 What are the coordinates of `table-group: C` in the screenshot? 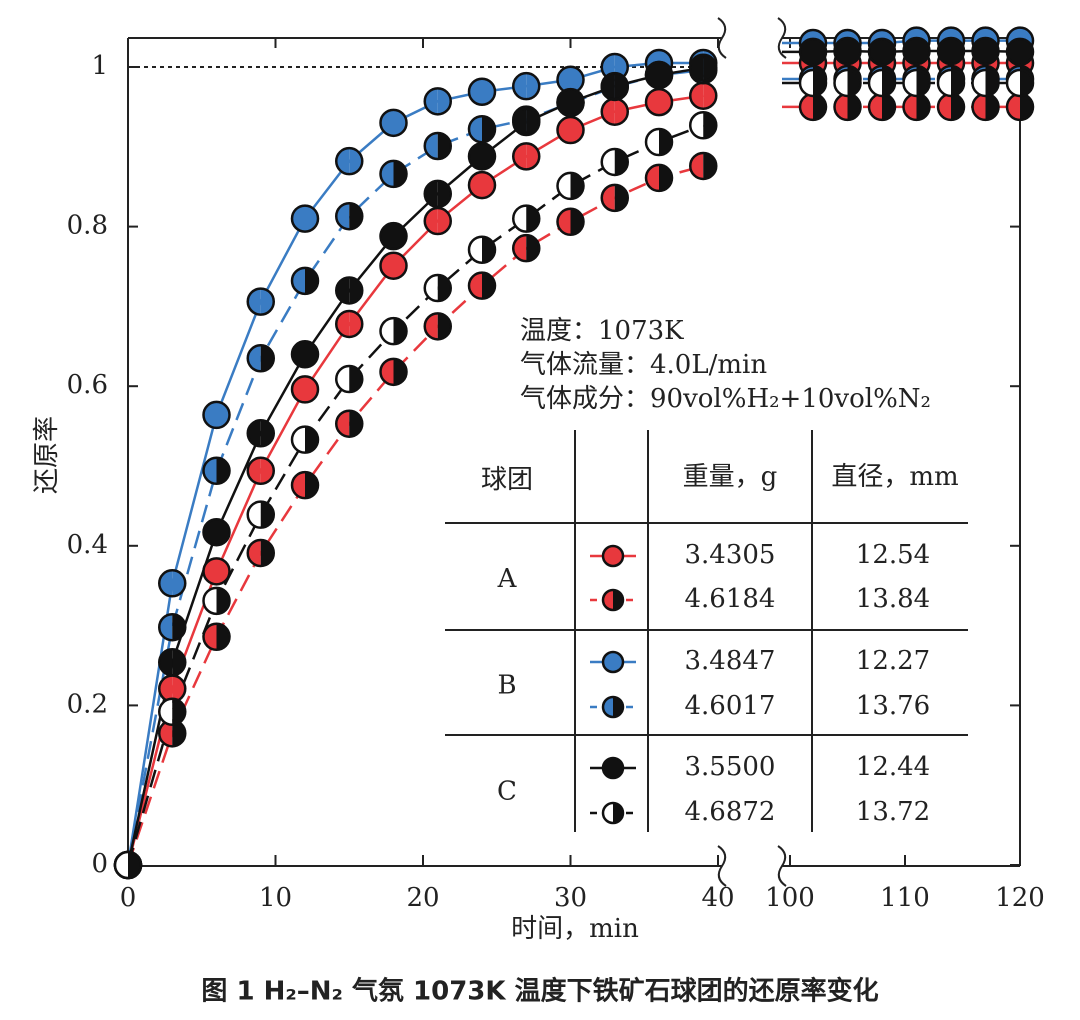 It's located at (507, 792).